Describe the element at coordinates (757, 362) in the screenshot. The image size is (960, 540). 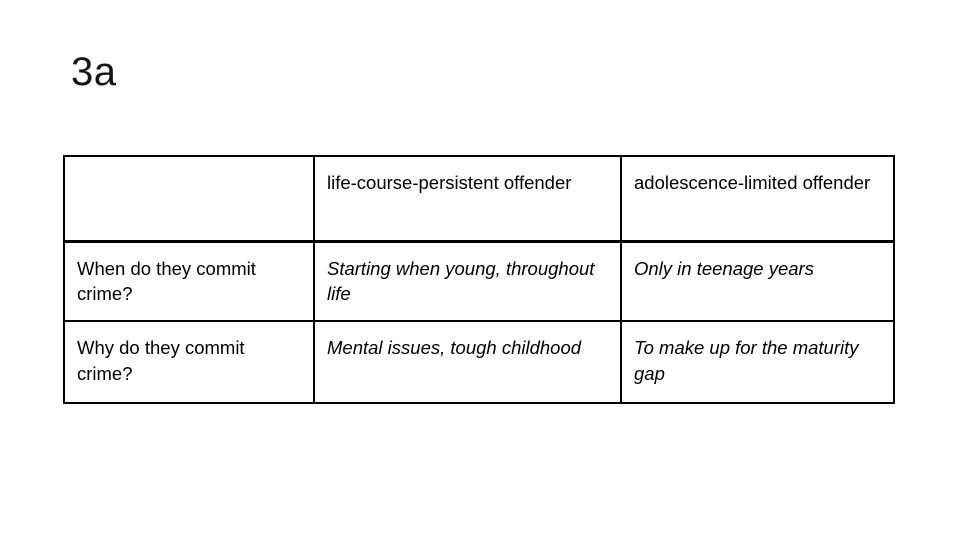
I see `answer-cell-why-adolescence: To make up for the maturity gap` at that location.